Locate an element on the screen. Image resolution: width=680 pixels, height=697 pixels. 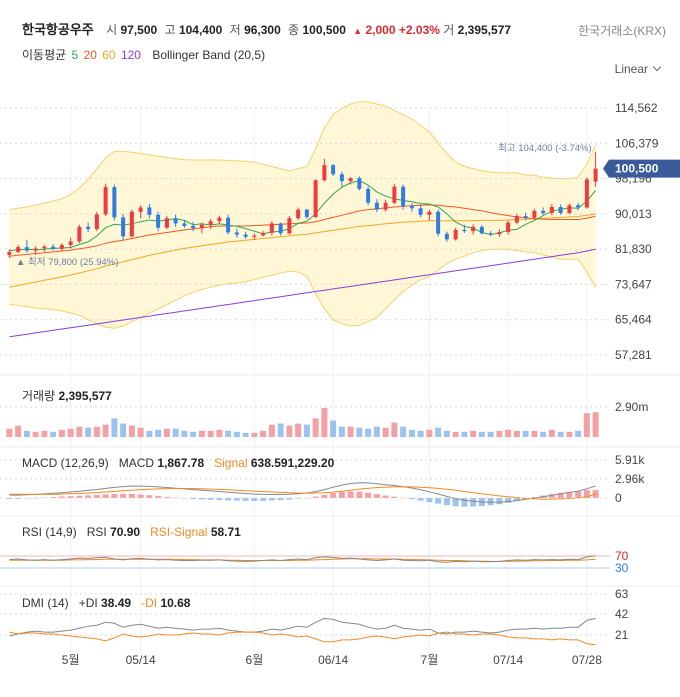
pdi-name: +DI is located at coordinates (88, 603).